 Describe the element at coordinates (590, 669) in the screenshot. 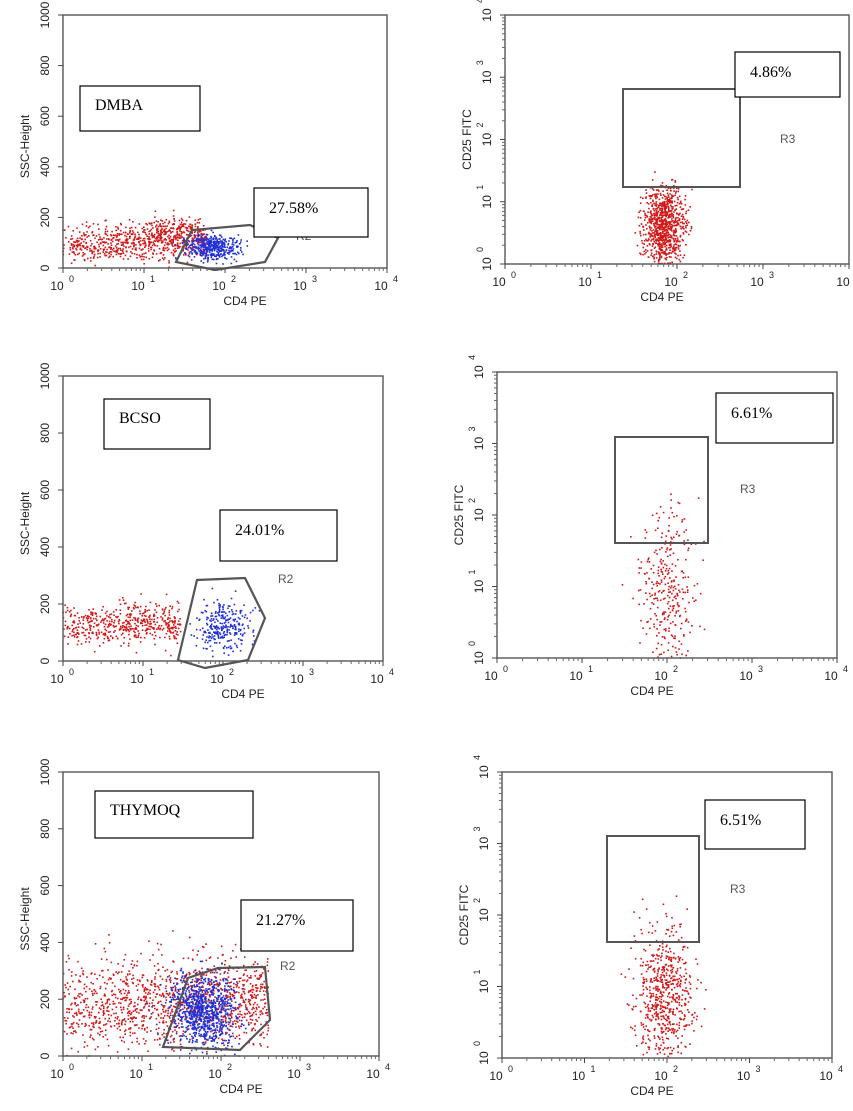

I see `x-tick-exponent: 1` at that location.